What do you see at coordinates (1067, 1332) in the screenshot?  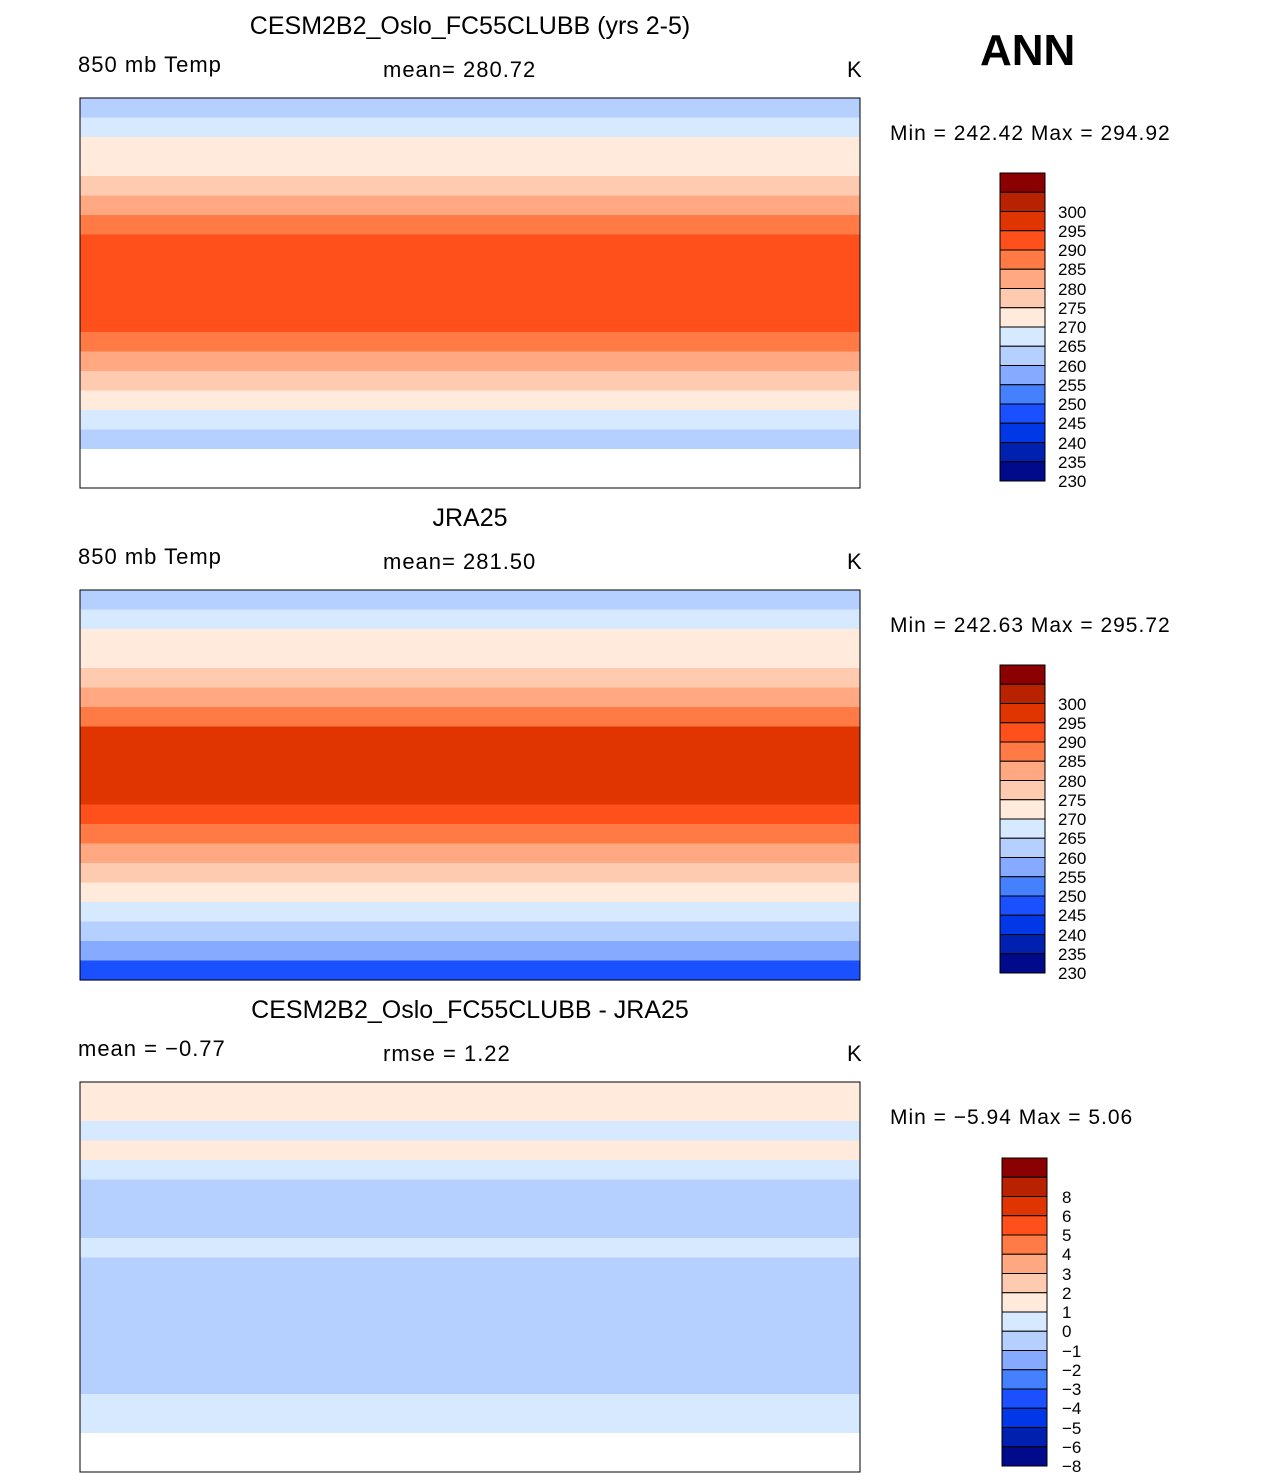 I see `colorbar-tick-label: 0` at bounding box center [1067, 1332].